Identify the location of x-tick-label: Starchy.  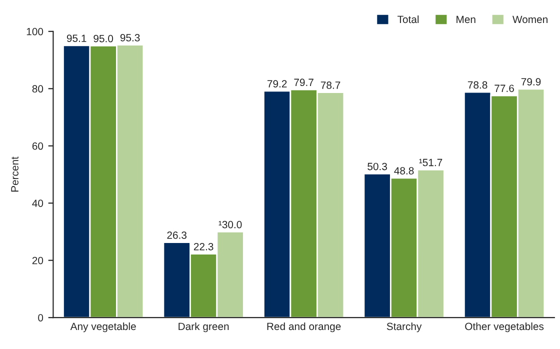
(404, 327).